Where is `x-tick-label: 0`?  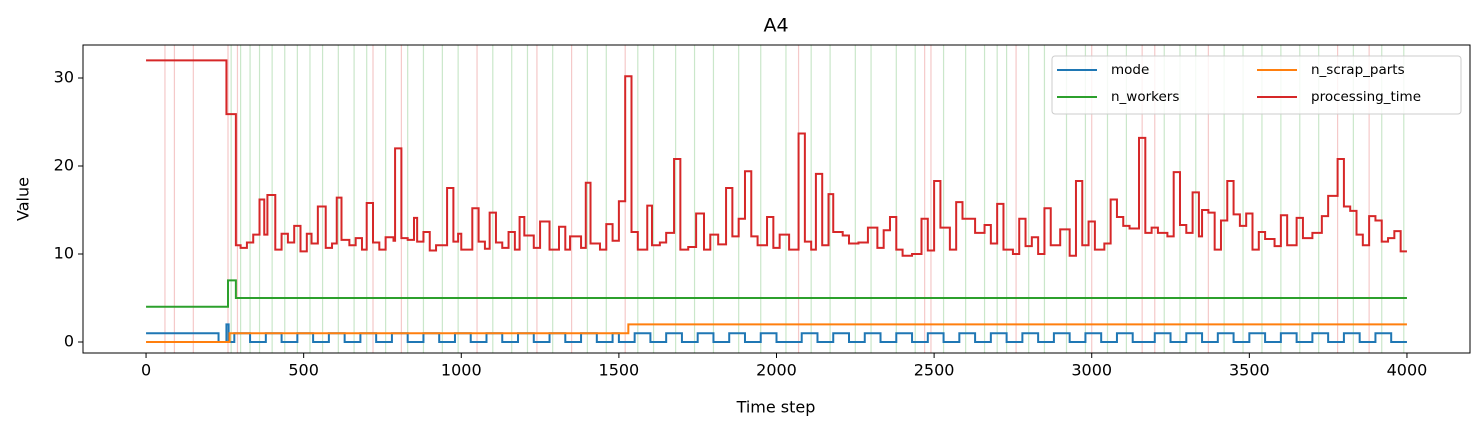 x-tick-label: 0 is located at coordinates (146, 370).